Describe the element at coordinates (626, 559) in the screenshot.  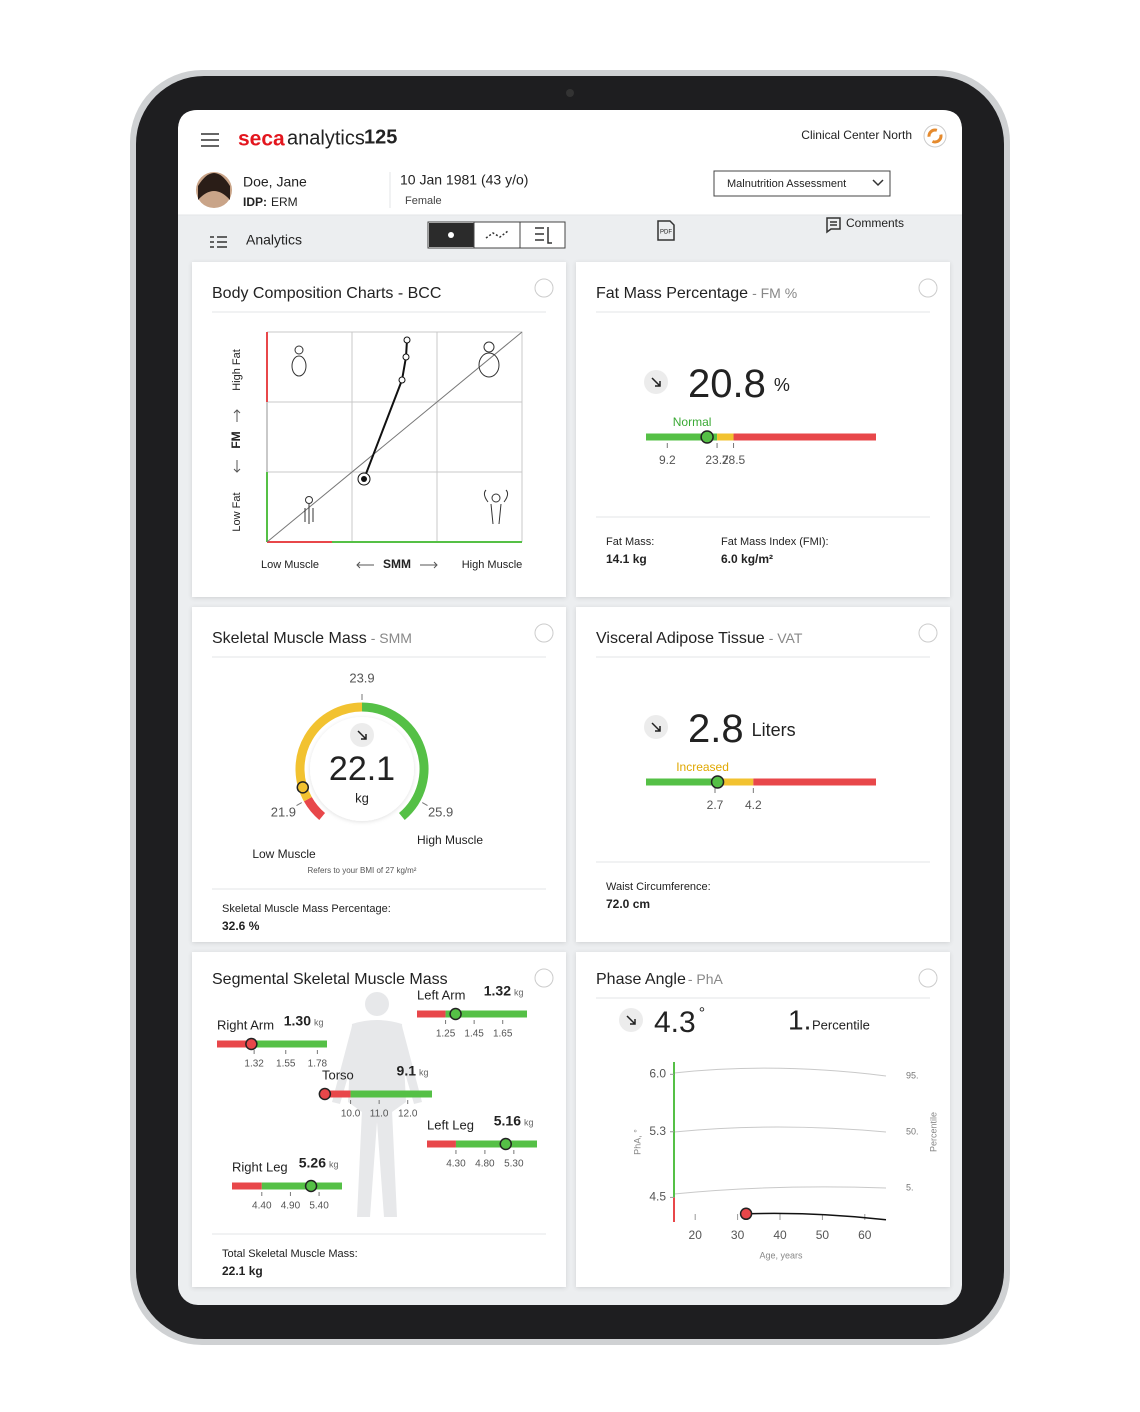
I see `detail-value: 14.1 kg` at that location.